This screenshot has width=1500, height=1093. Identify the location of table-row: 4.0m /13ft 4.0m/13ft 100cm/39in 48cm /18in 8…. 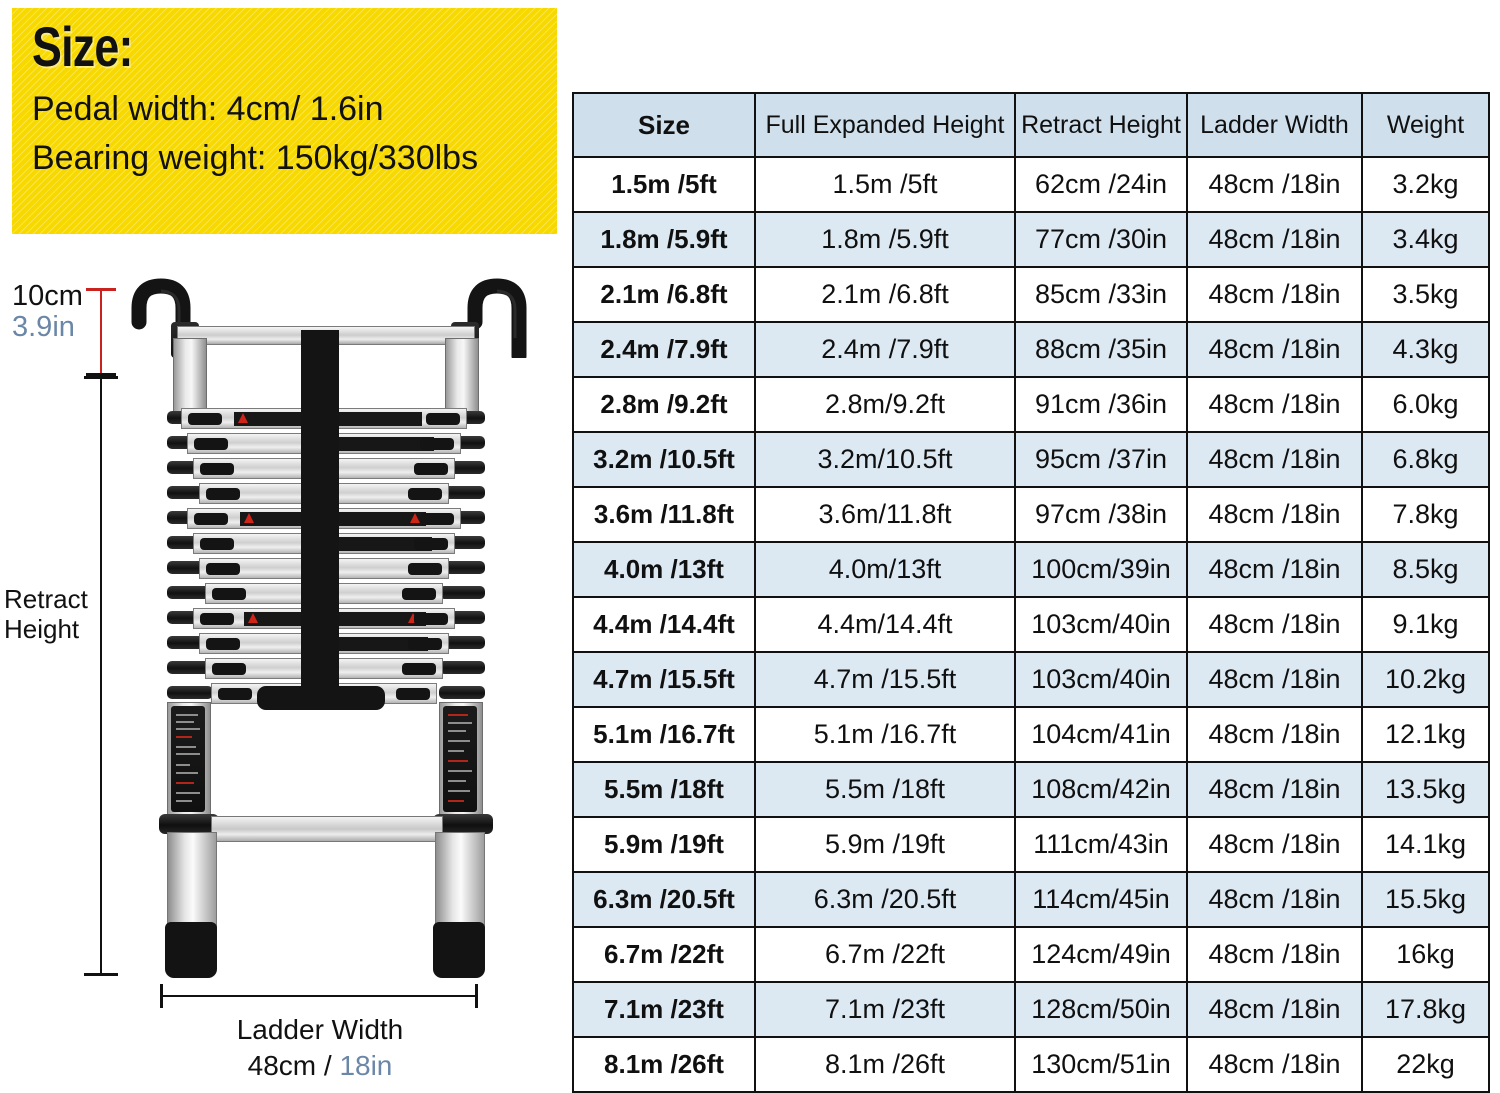
(1031, 569).